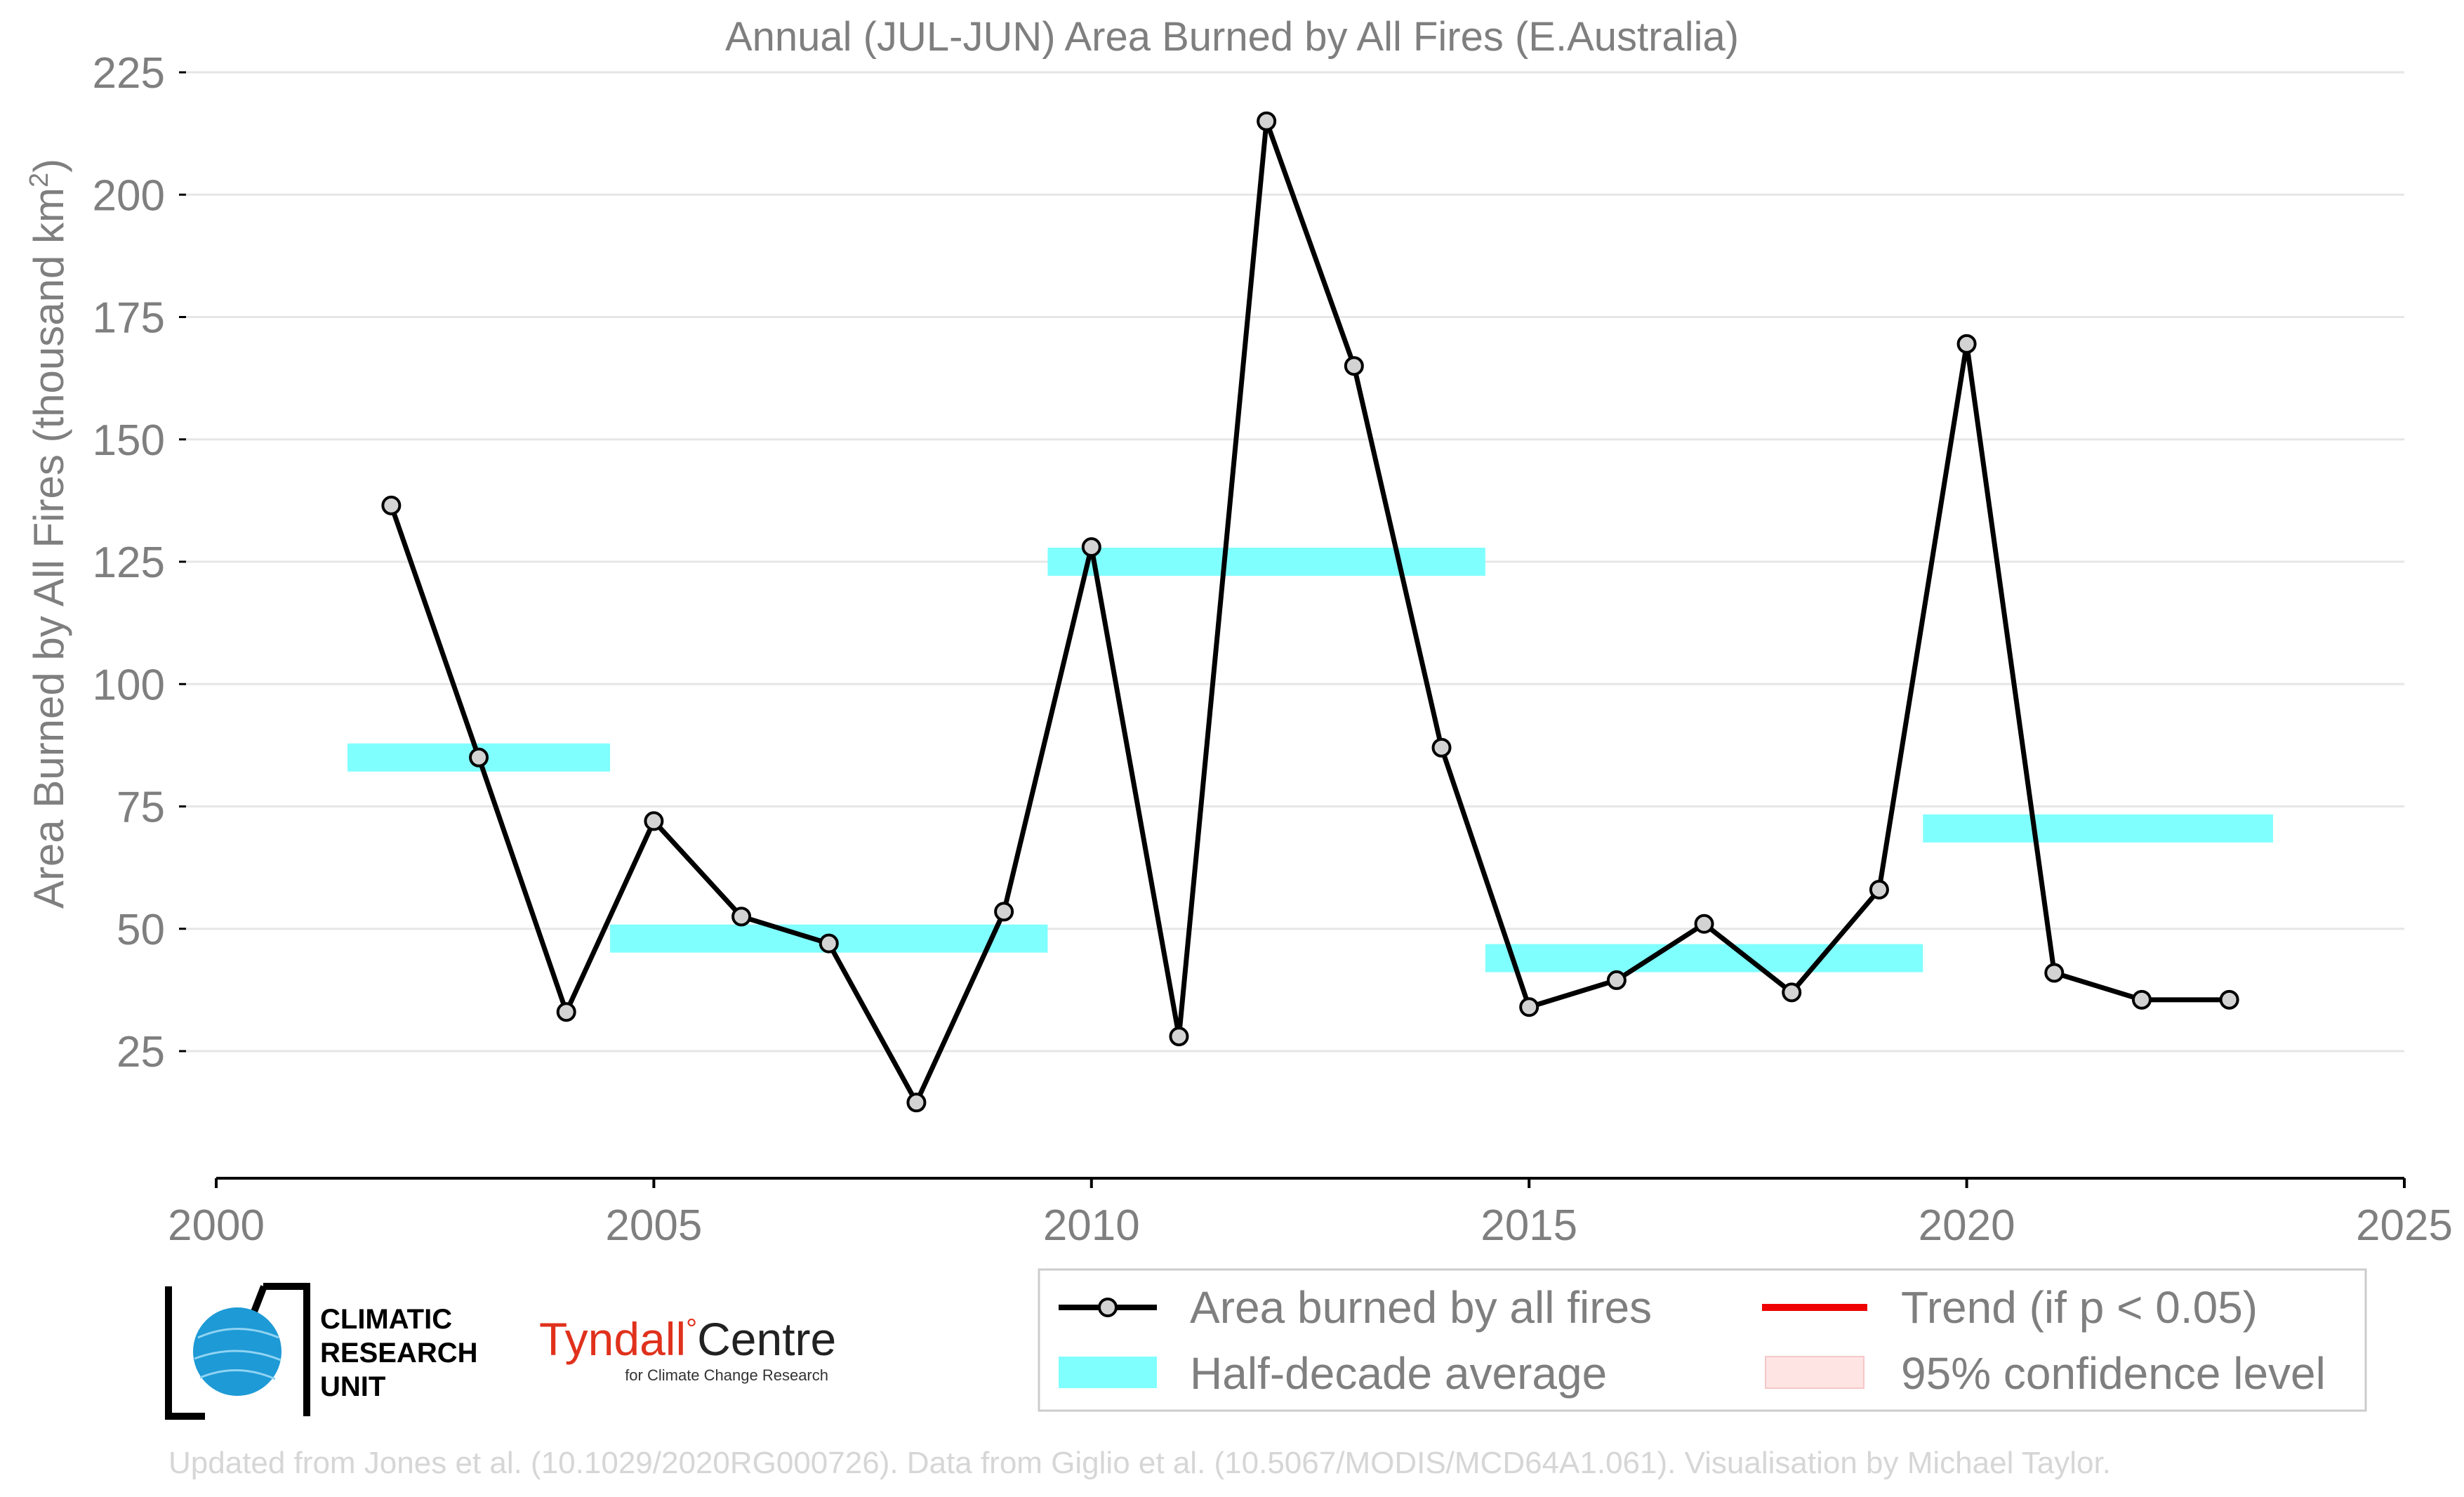  I want to click on data-point-2015, so click(1529, 1007).